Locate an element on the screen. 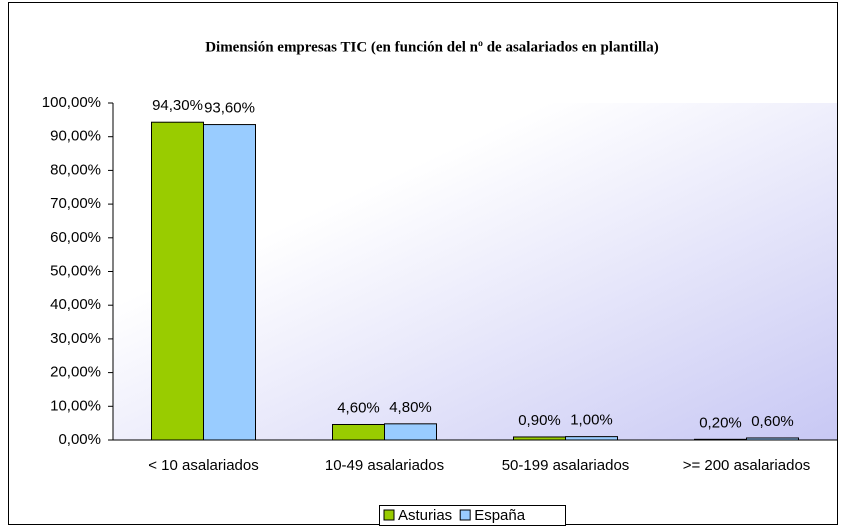 This screenshot has height=527, width=842. x-tick-label: < 10 asalariados is located at coordinates (203, 465).